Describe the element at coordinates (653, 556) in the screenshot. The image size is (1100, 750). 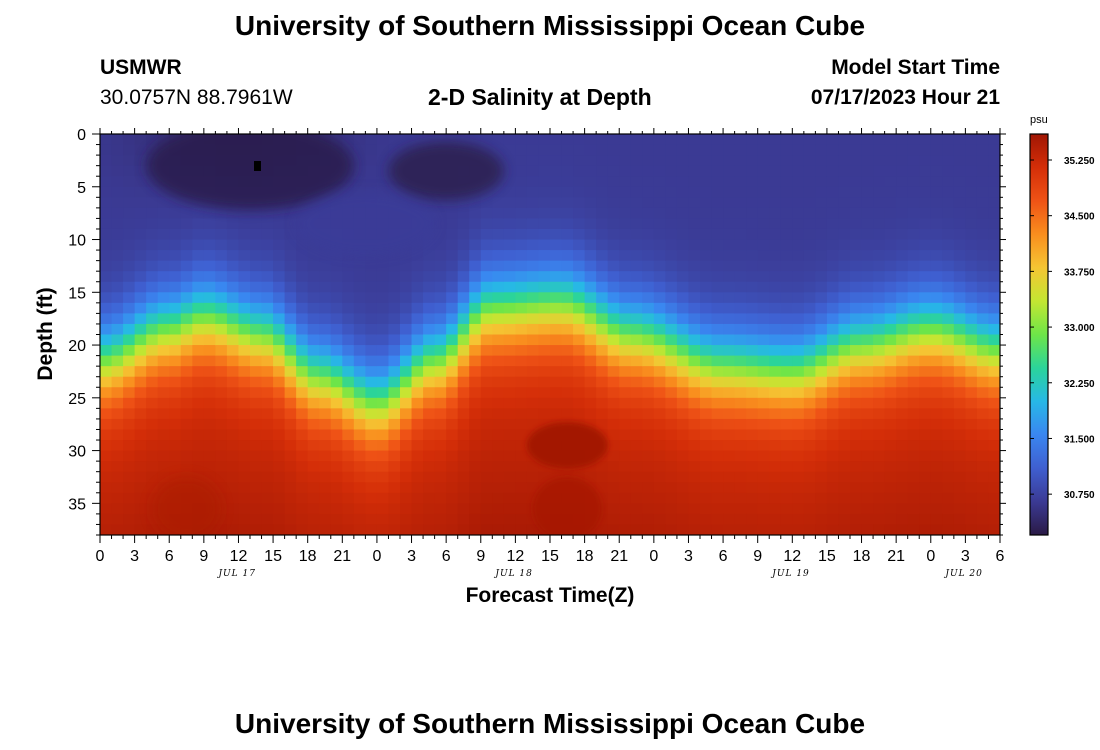
I see `x-tick-label: 0` at that location.